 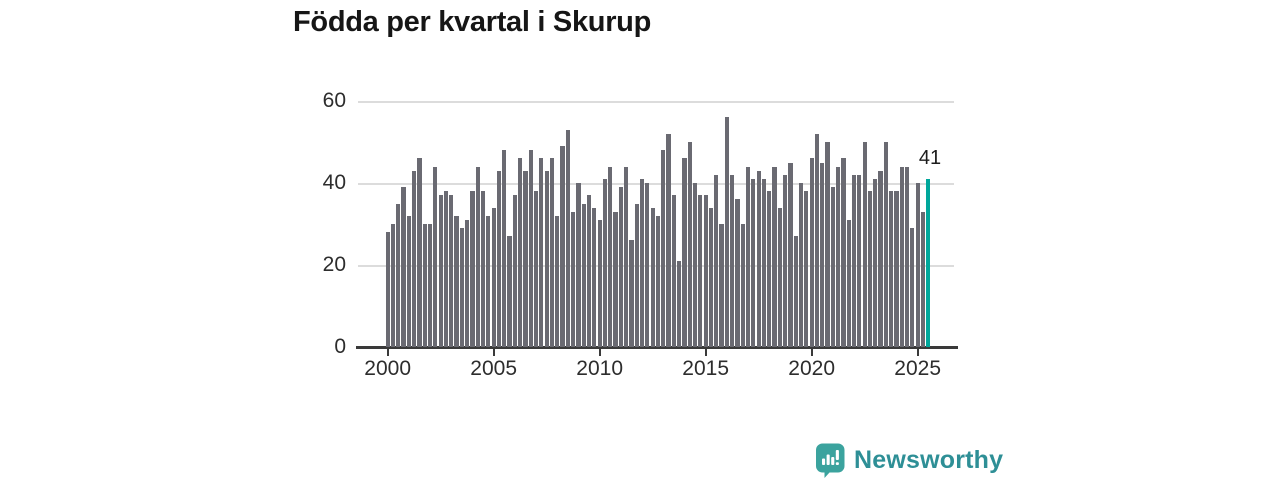 What do you see at coordinates (705, 352) in the screenshot?
I see `x-tick-mark-2015` at bounding box center [705, 352].